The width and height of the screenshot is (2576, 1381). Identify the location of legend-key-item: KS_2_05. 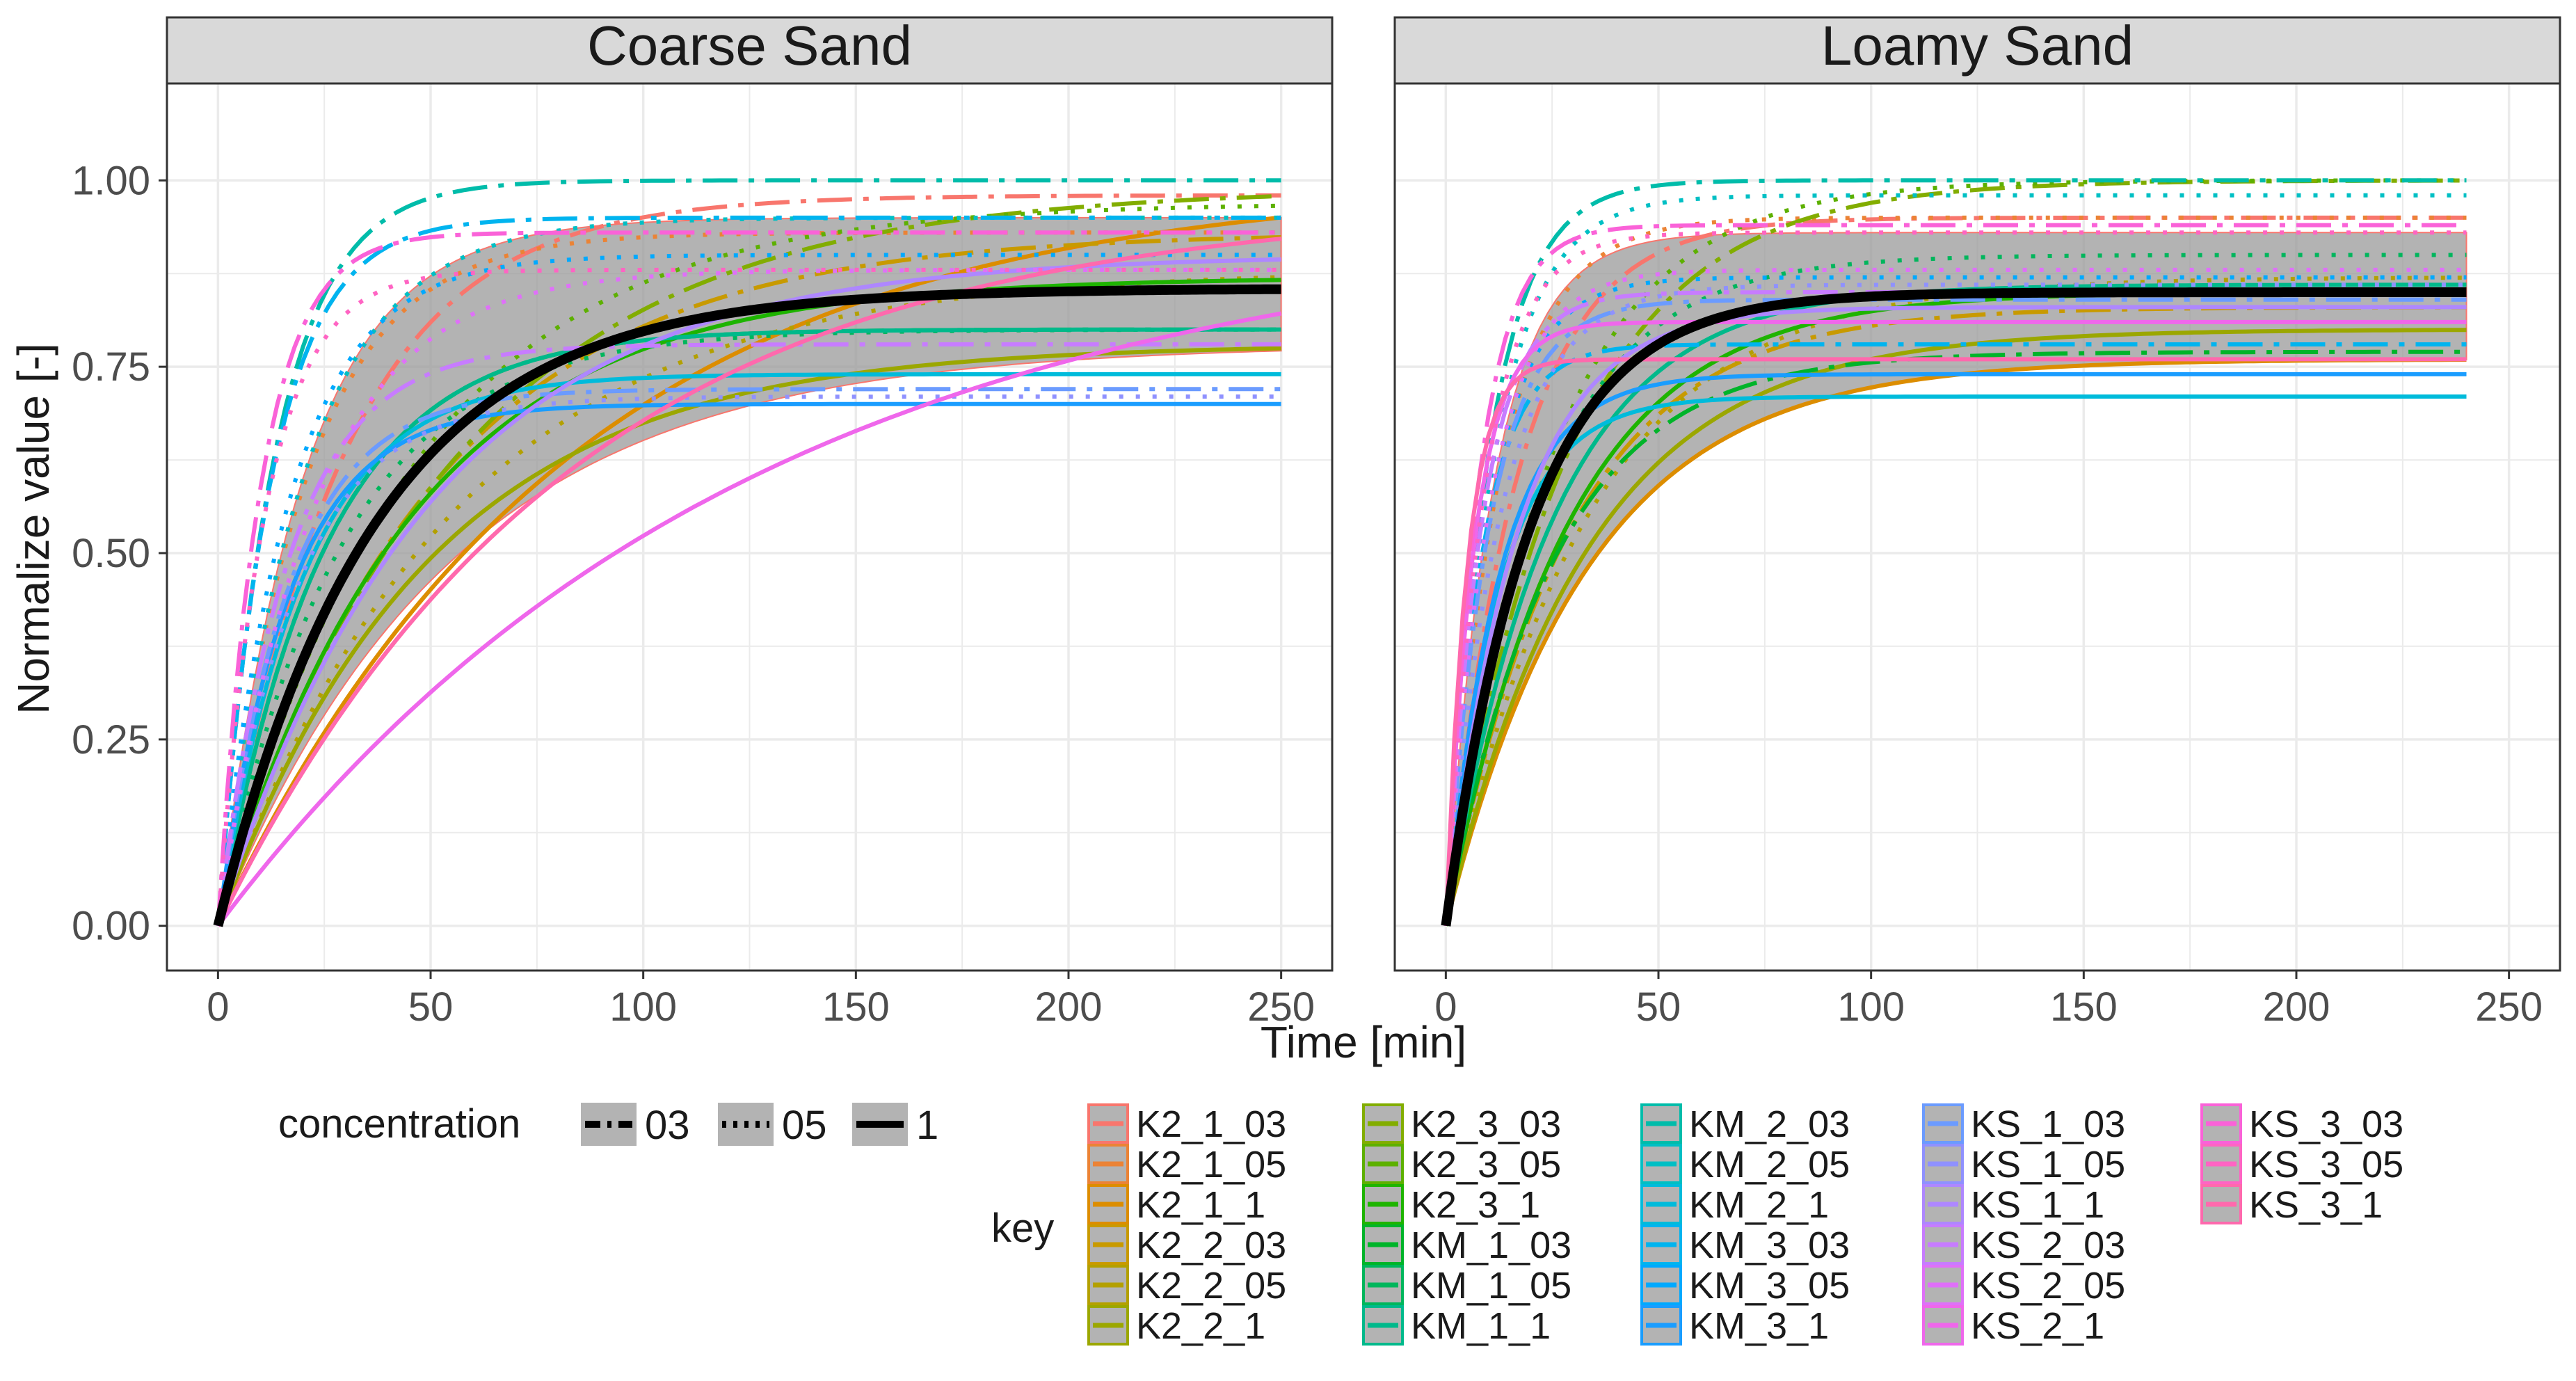
(2023, 1286).